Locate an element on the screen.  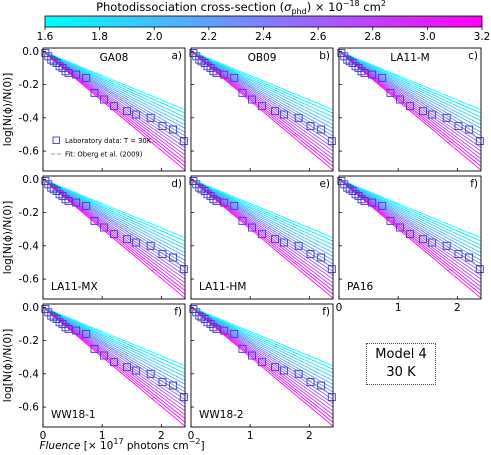
colorbar-tick-label: 2.4 is located at coordinates (263, 37).